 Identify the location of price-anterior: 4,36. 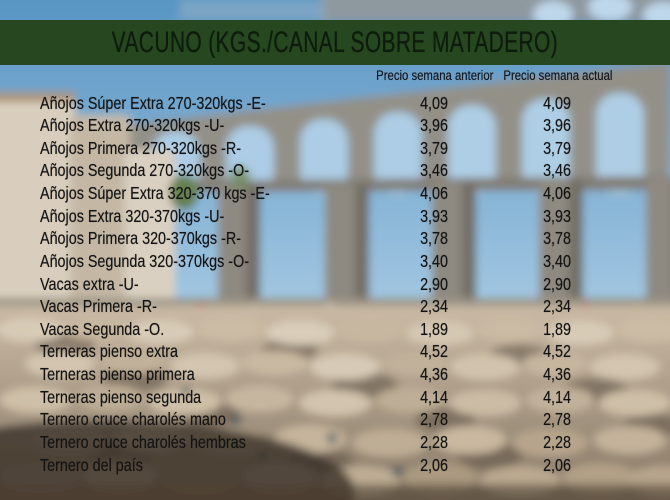
(434, 374).